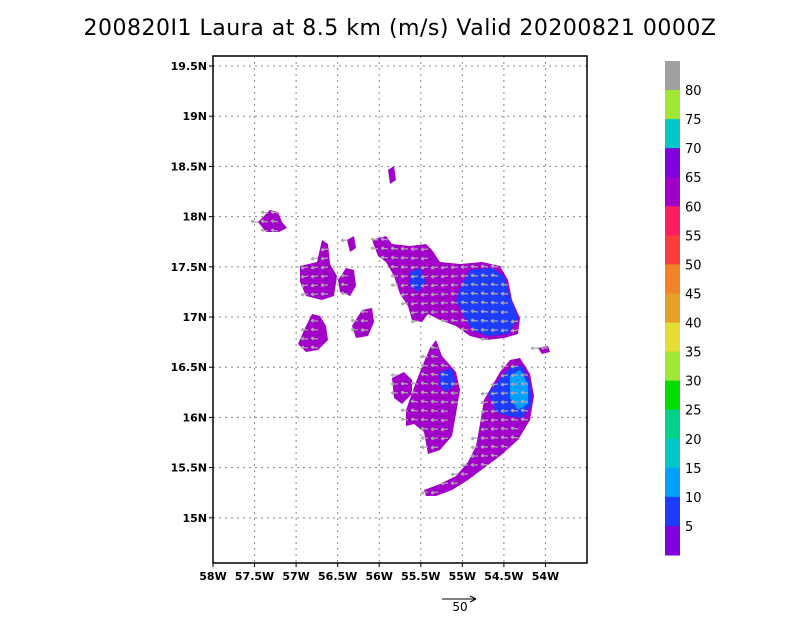  What do you see at coordinates (693, 236) in the screenshot?
I see `colorbar-label: 55` at bounding box center [693, 236].